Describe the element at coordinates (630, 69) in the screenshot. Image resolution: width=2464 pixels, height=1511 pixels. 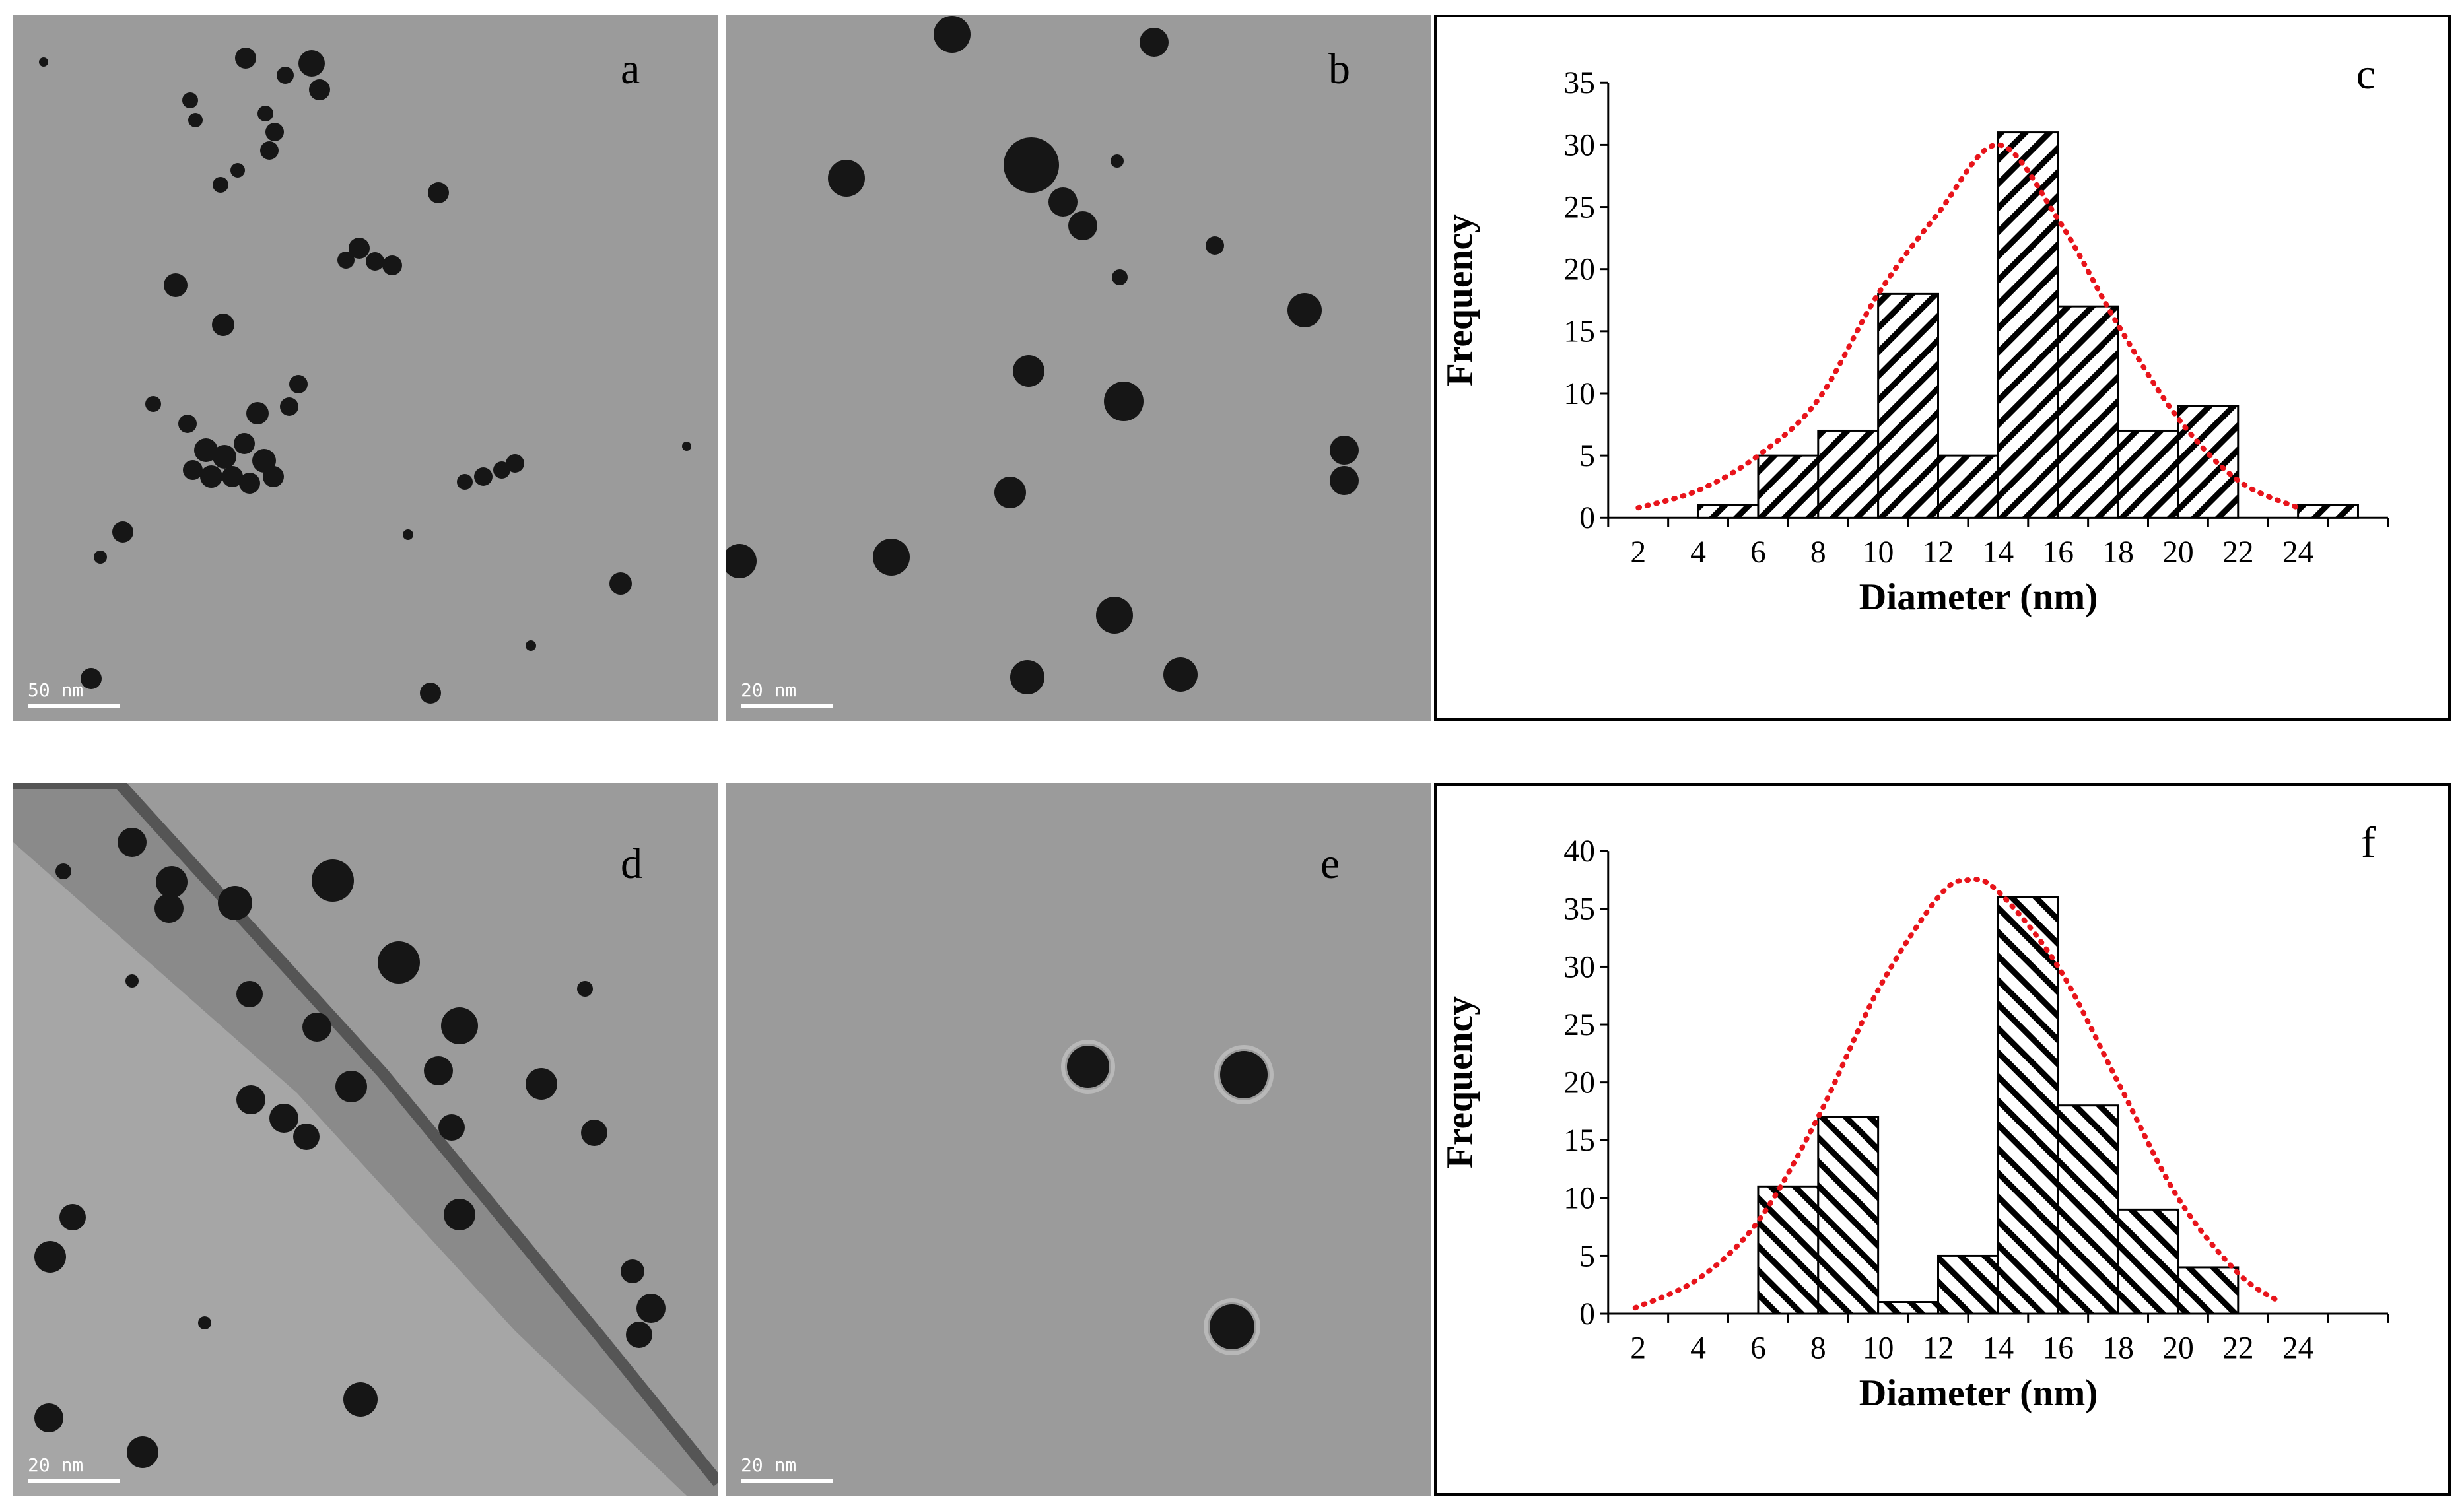
I see `panel-label-a: a` at that location.